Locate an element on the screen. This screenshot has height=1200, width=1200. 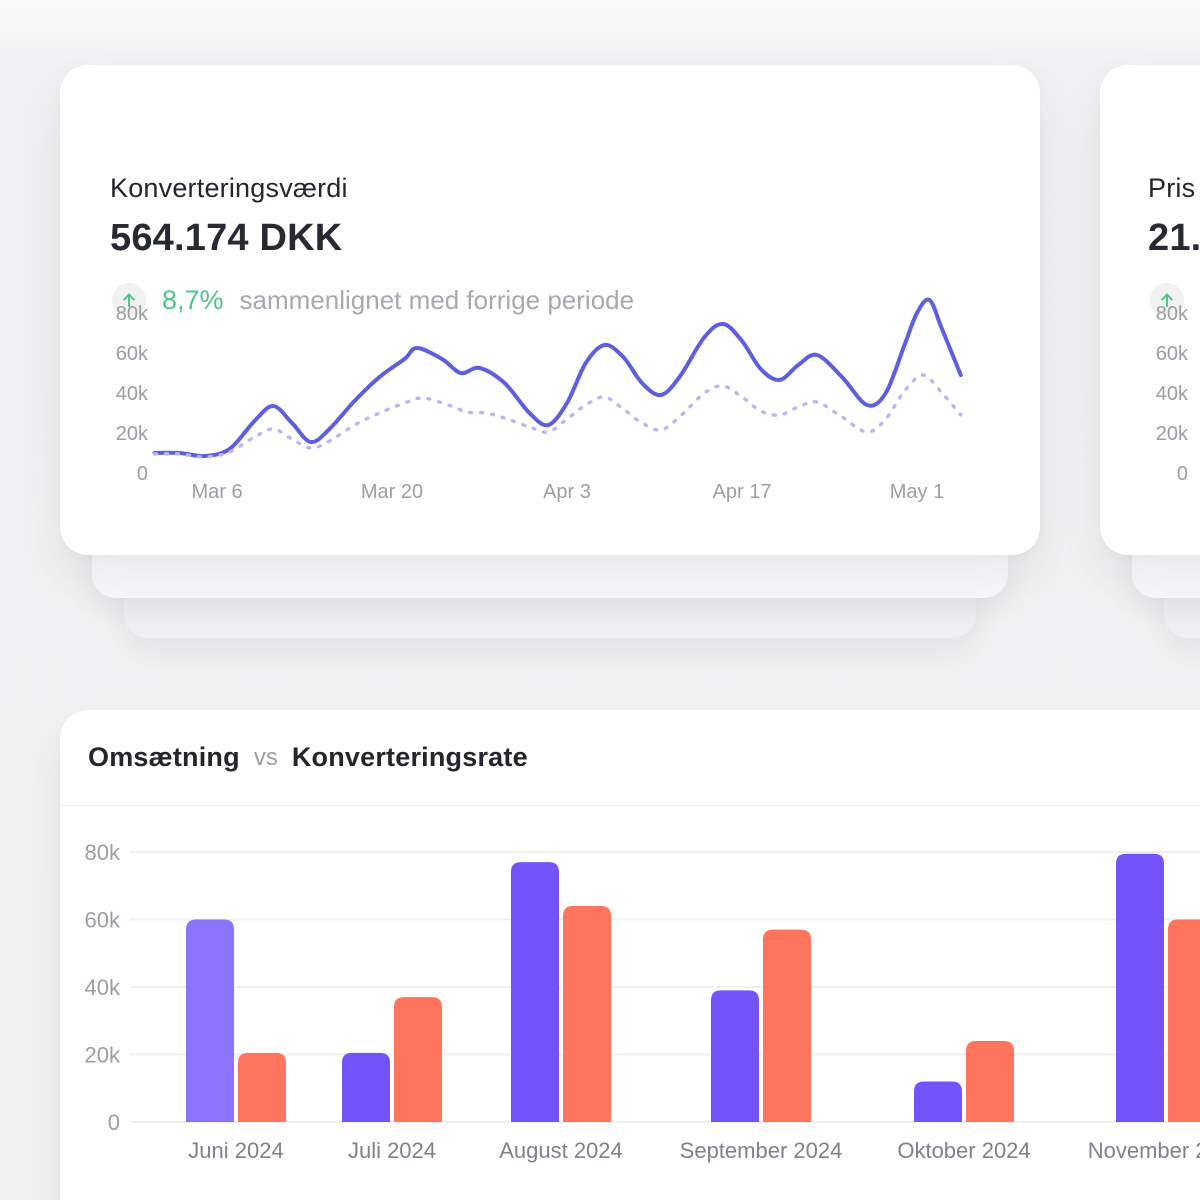
header-vs-label: vs is located at coordinates (265, 757).